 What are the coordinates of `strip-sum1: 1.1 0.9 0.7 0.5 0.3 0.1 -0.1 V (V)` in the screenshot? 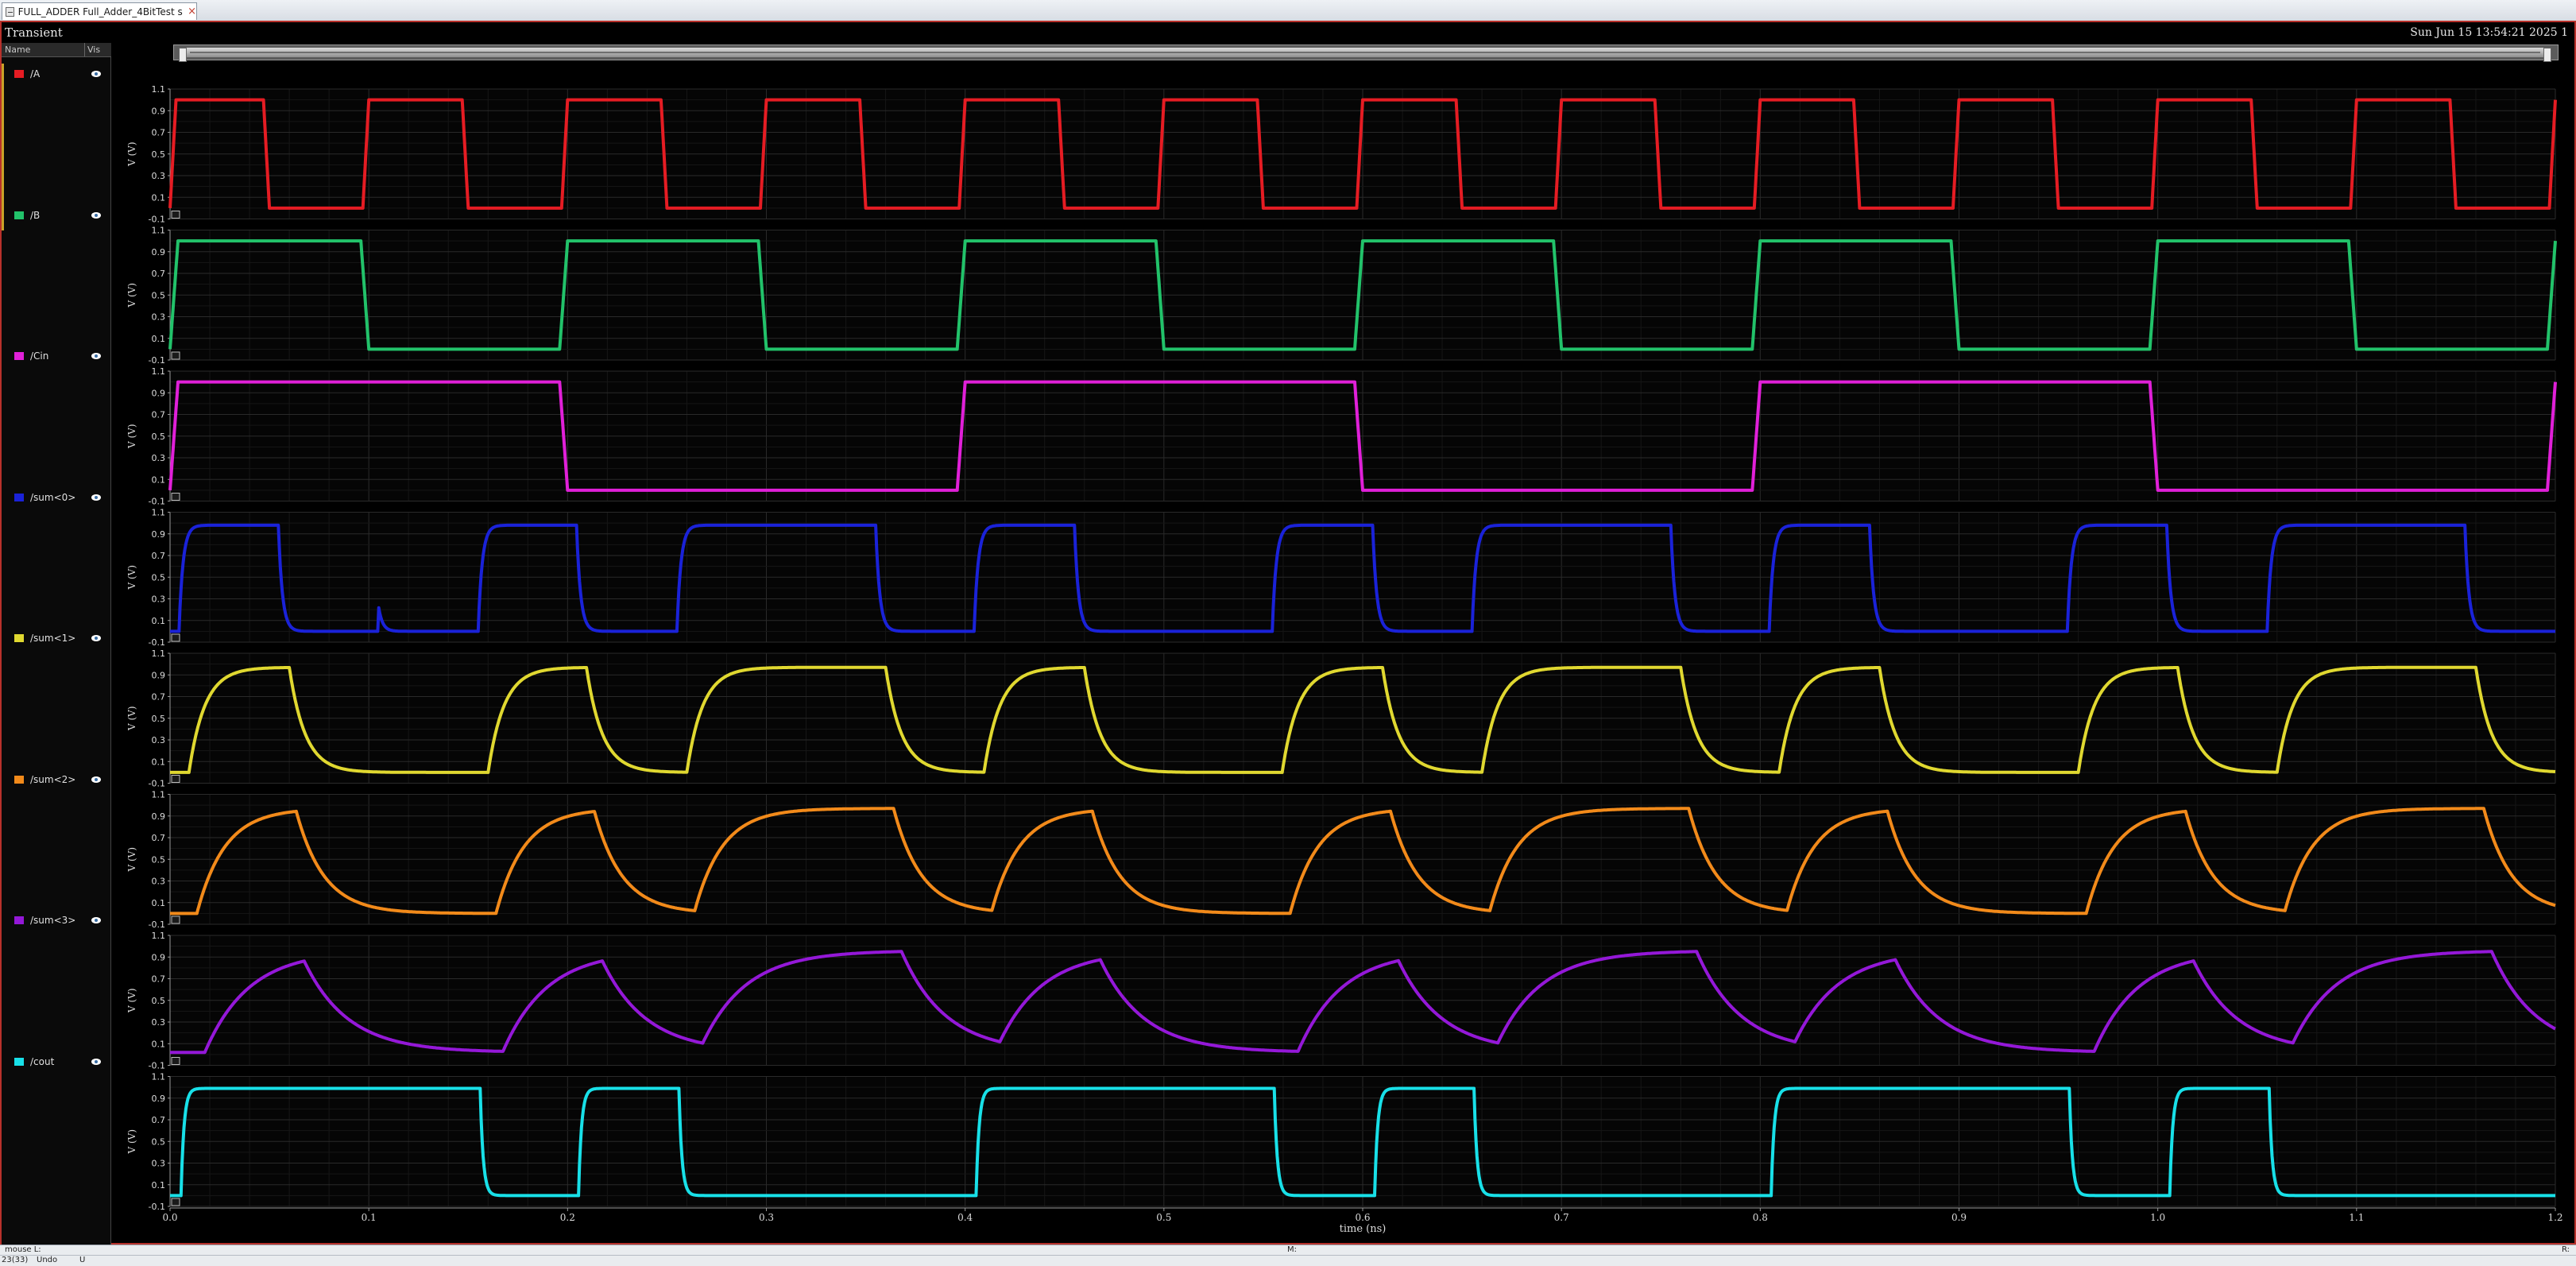 It's located at (1341, 718).